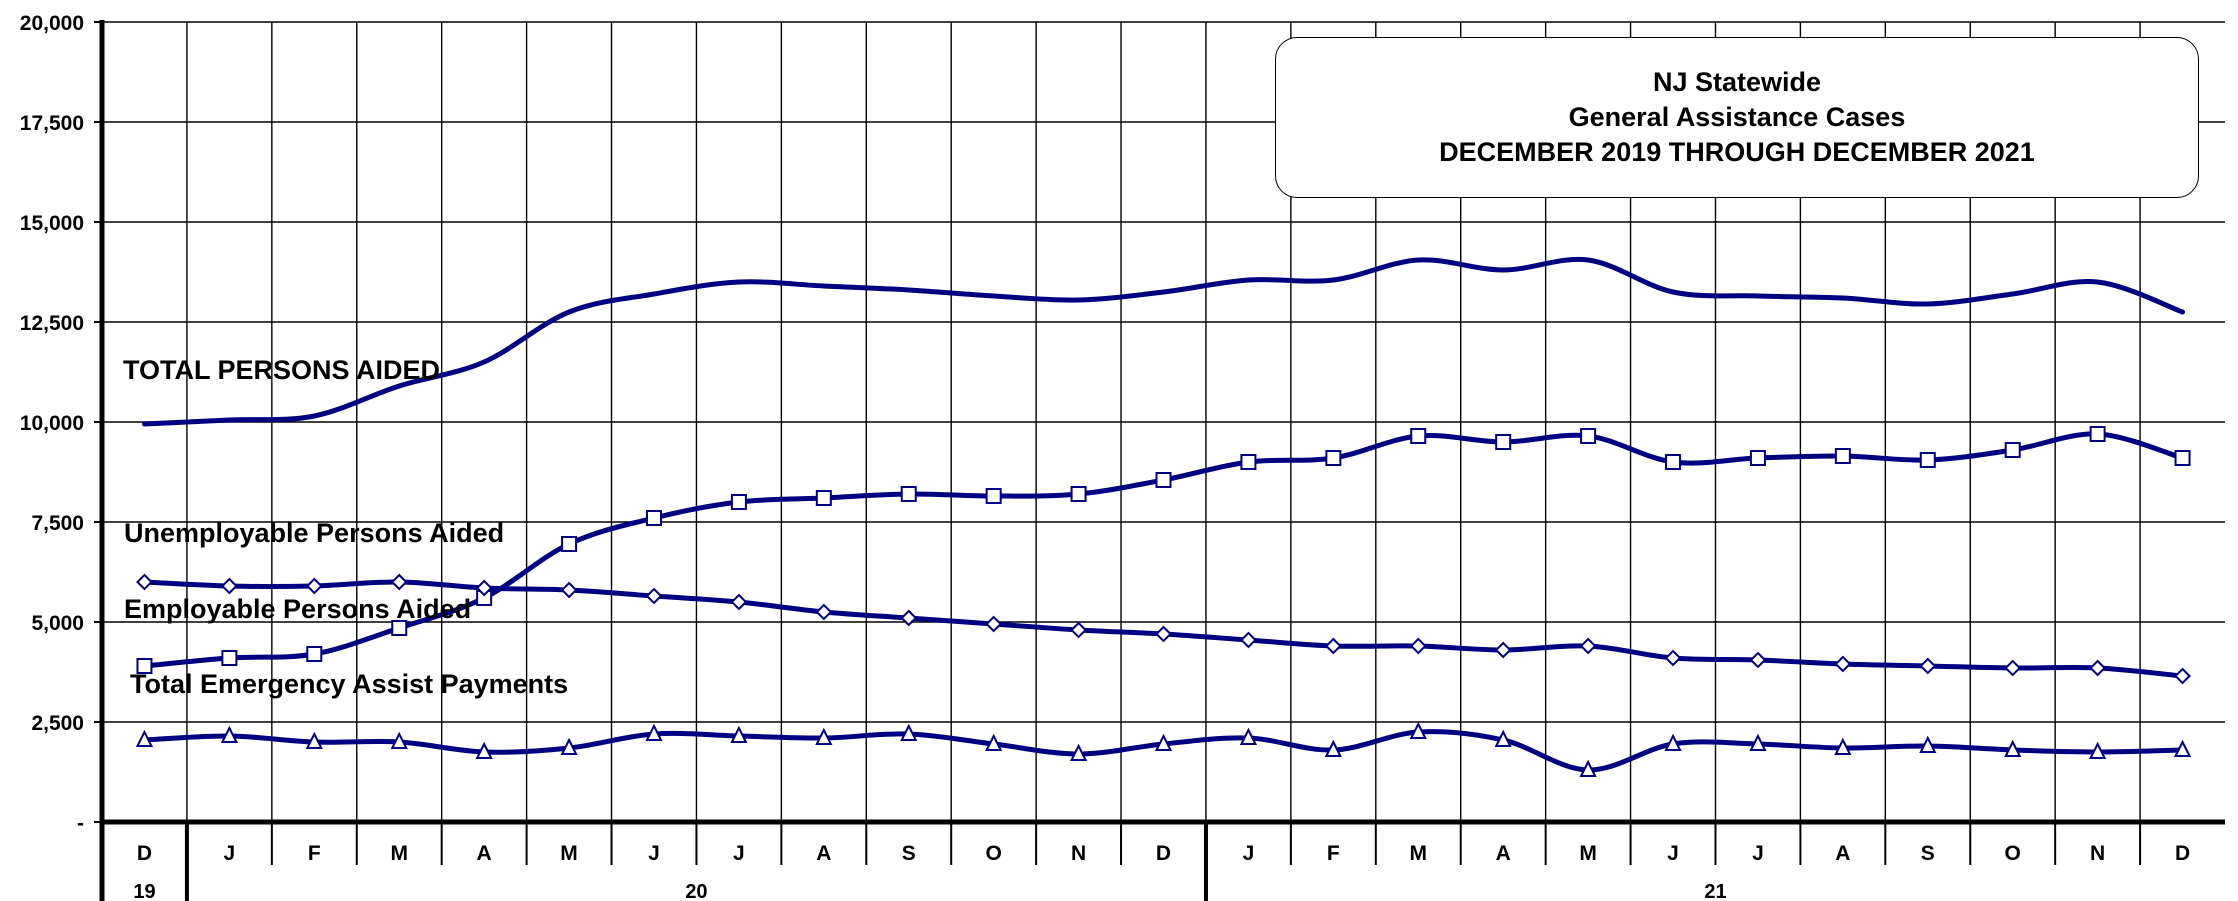  What do you see at coordinates (314, 853) in the screenshot?
I see `x-tick-label: F` at bounding box center [314, 853].